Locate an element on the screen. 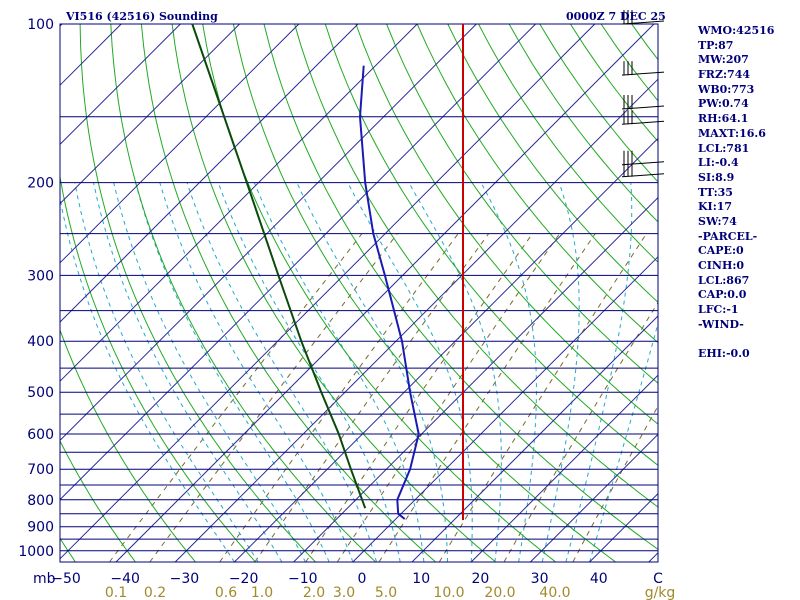 The height and width of the screenshot is (600, 800). index-si: SI:8.9 is located at coordinates (716, 177).